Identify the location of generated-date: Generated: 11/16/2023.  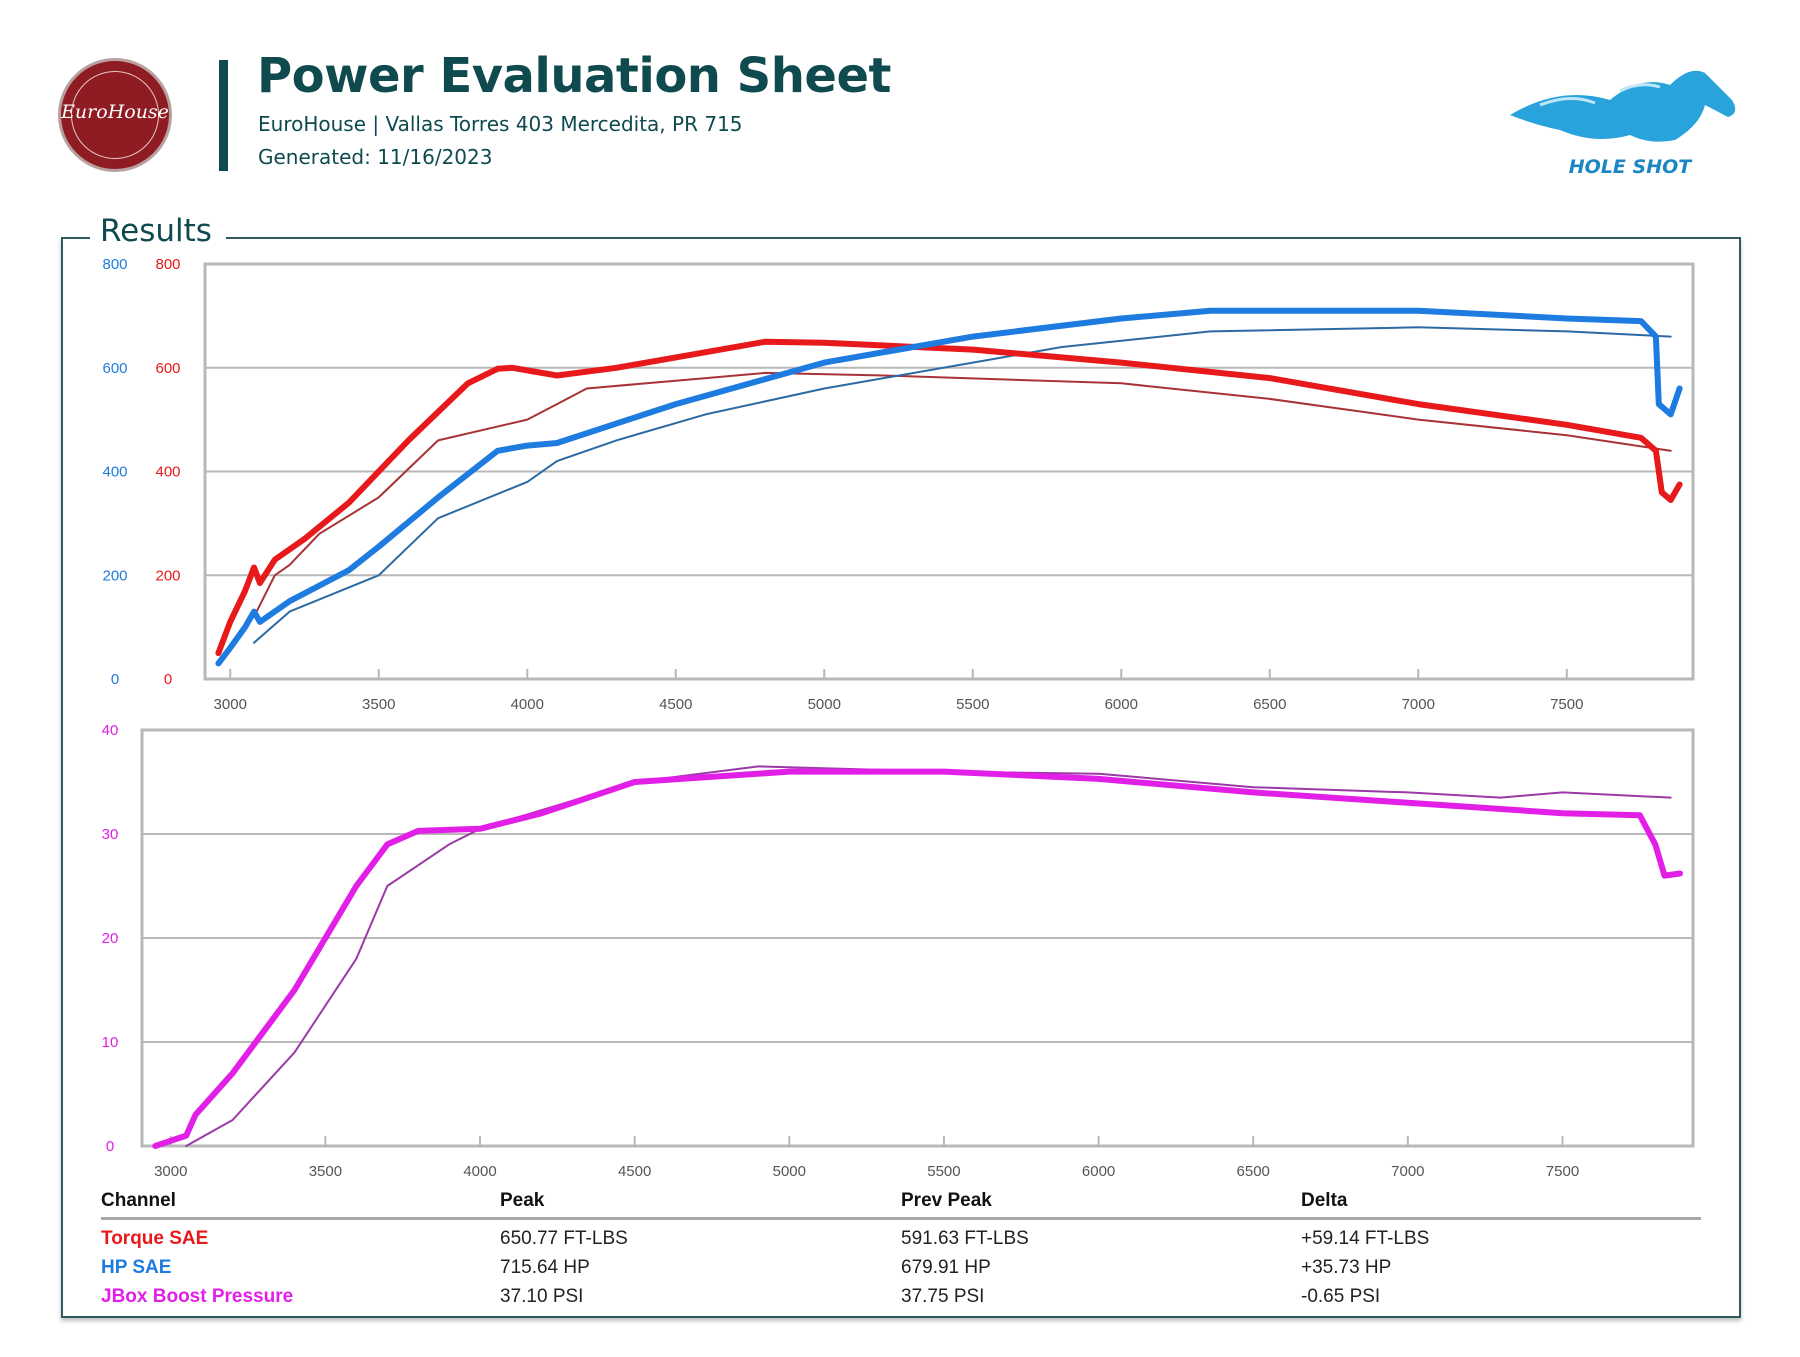
(375, 157).